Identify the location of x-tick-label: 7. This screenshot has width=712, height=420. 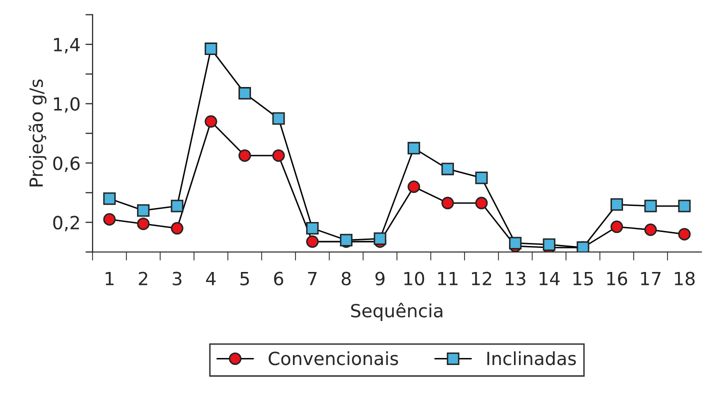
(312, 279).